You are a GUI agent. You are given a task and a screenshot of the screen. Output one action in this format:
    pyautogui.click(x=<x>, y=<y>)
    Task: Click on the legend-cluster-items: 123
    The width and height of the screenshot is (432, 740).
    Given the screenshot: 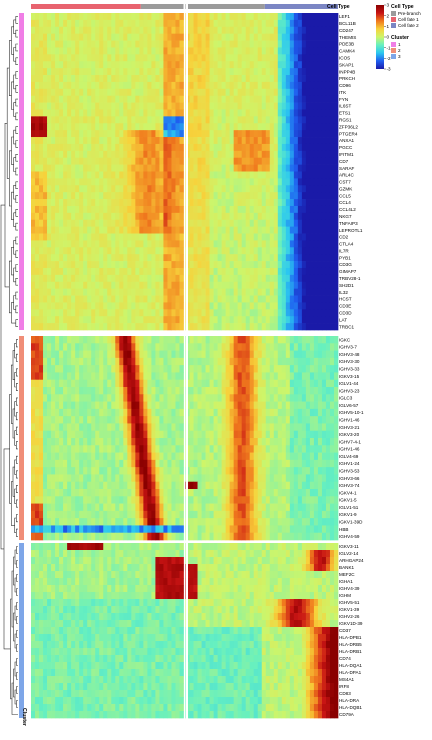 What is the action you would take?
    pyautogui.click(x=396, y=50)
    